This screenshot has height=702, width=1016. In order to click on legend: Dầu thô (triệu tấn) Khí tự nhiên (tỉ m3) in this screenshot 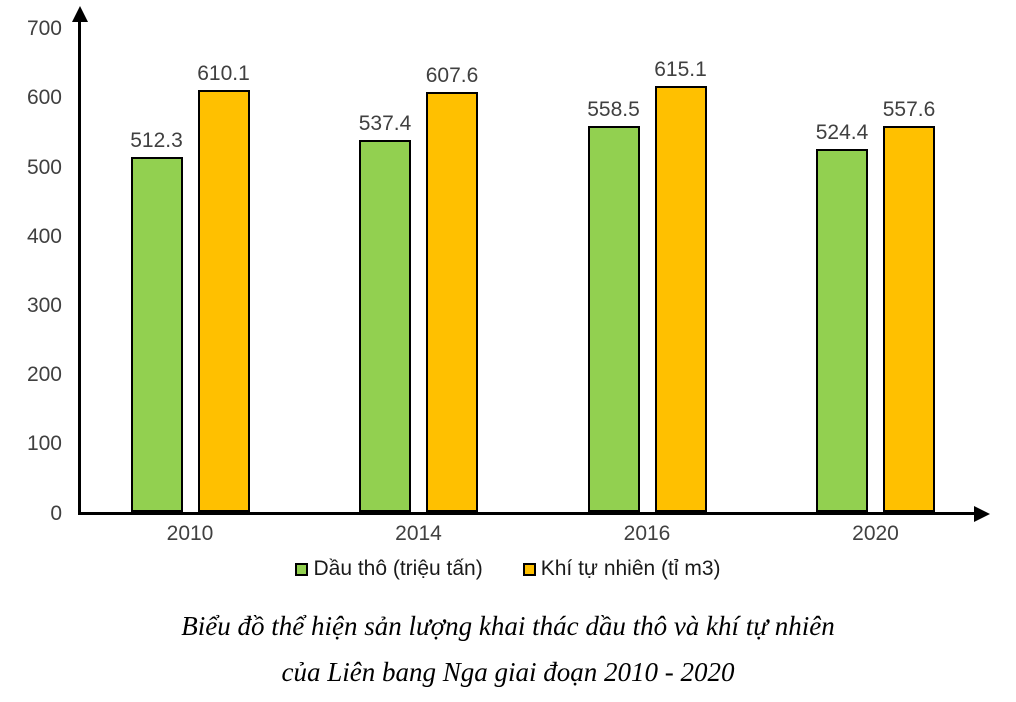, I will do `click(508, 569)`.